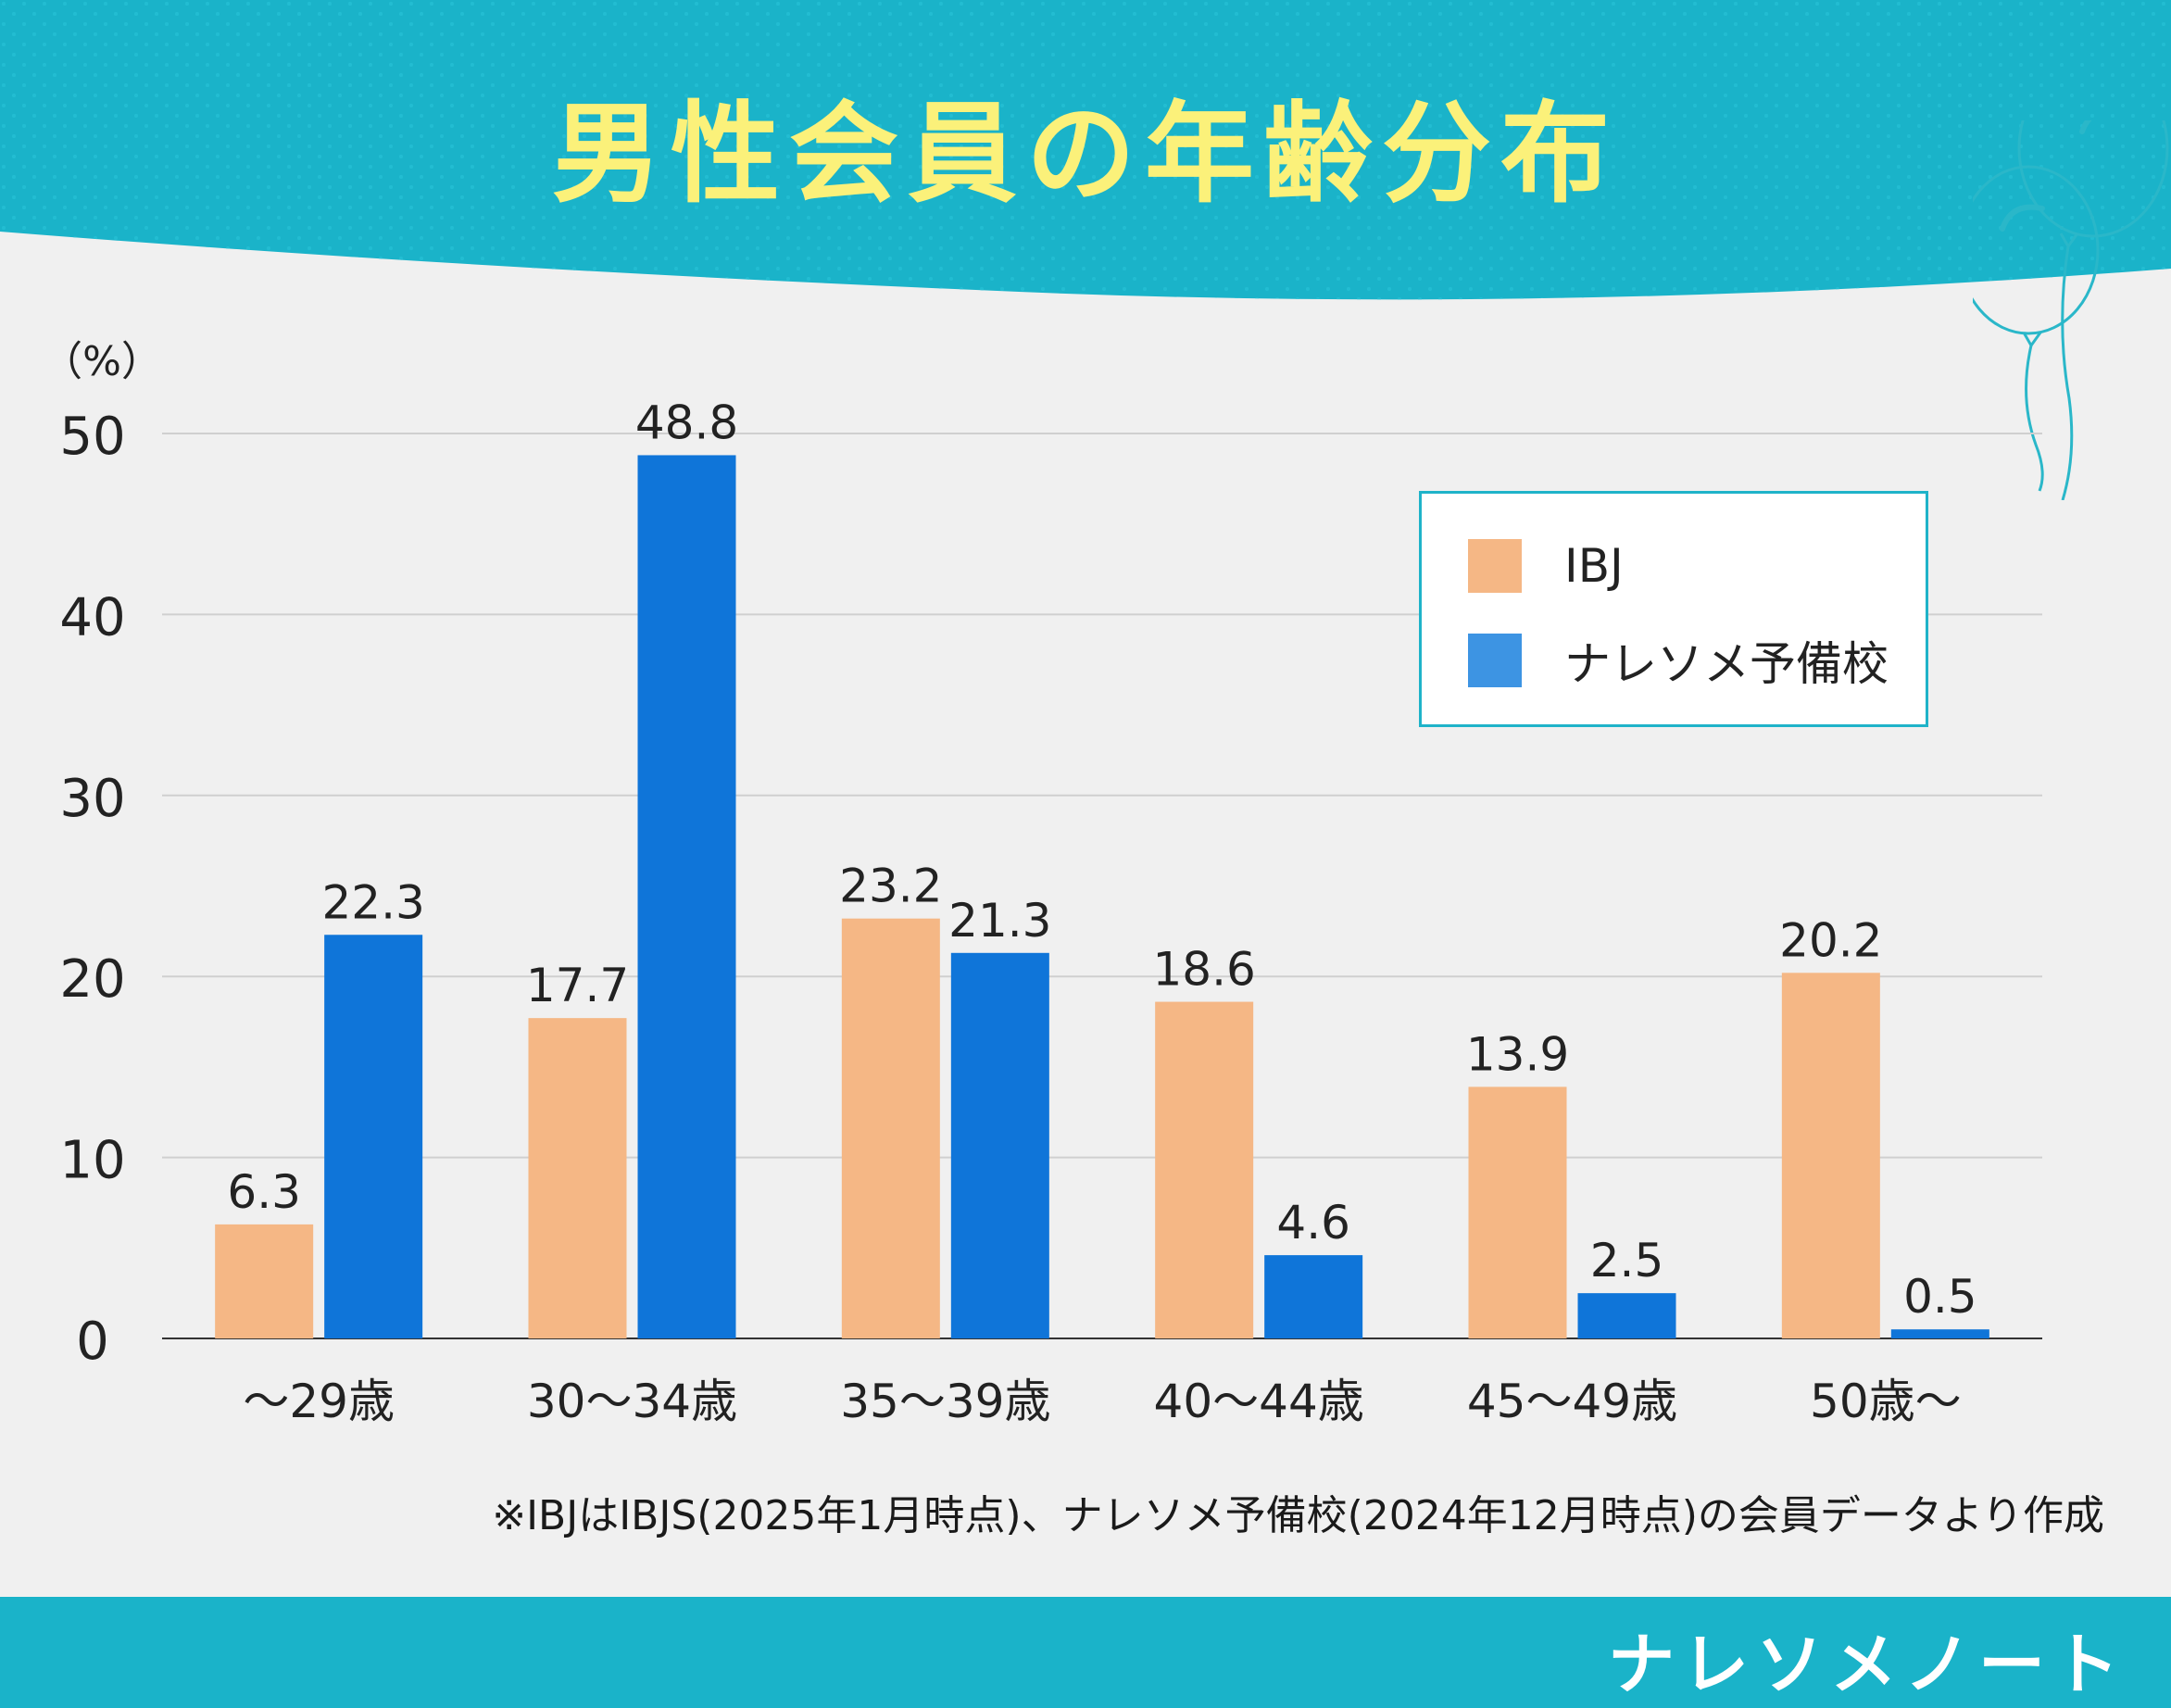 The width and height of the screenshot is (2171, 1708). Describe the element at coordinates (1259, 1402) in the screenshot. I see `x-tick-label: 40～44歳` at that location.